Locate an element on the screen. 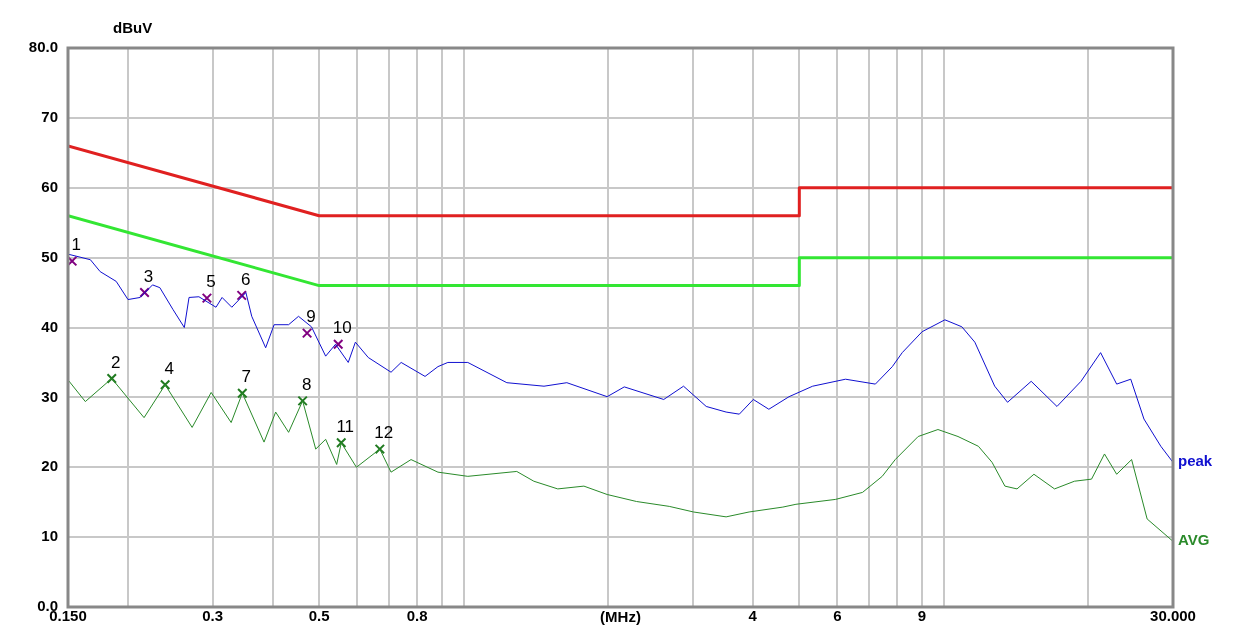 This screenshot has height=634, width=1237. series-label: AVG is located at coordinates (1194, 540).